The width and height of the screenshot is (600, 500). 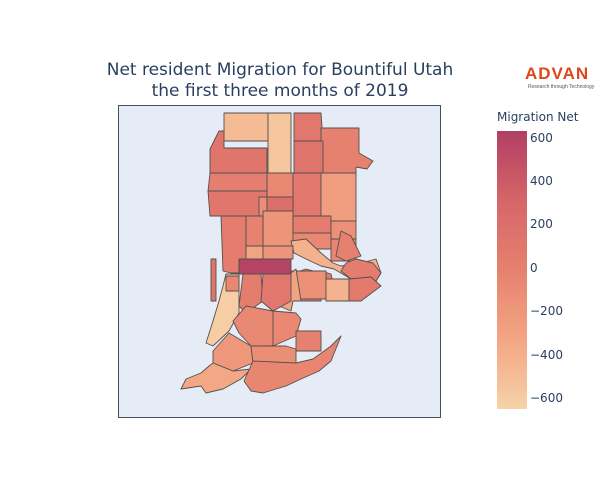 I want to click on region-n27, so click(x=265, y=266).